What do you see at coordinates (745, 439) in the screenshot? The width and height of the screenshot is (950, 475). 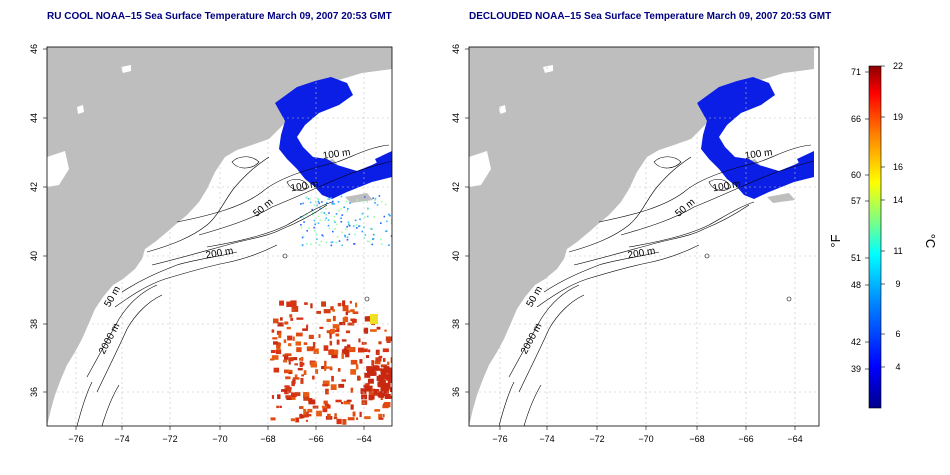 I see `x-tick-label: −66` at bounding box center [745, 439].